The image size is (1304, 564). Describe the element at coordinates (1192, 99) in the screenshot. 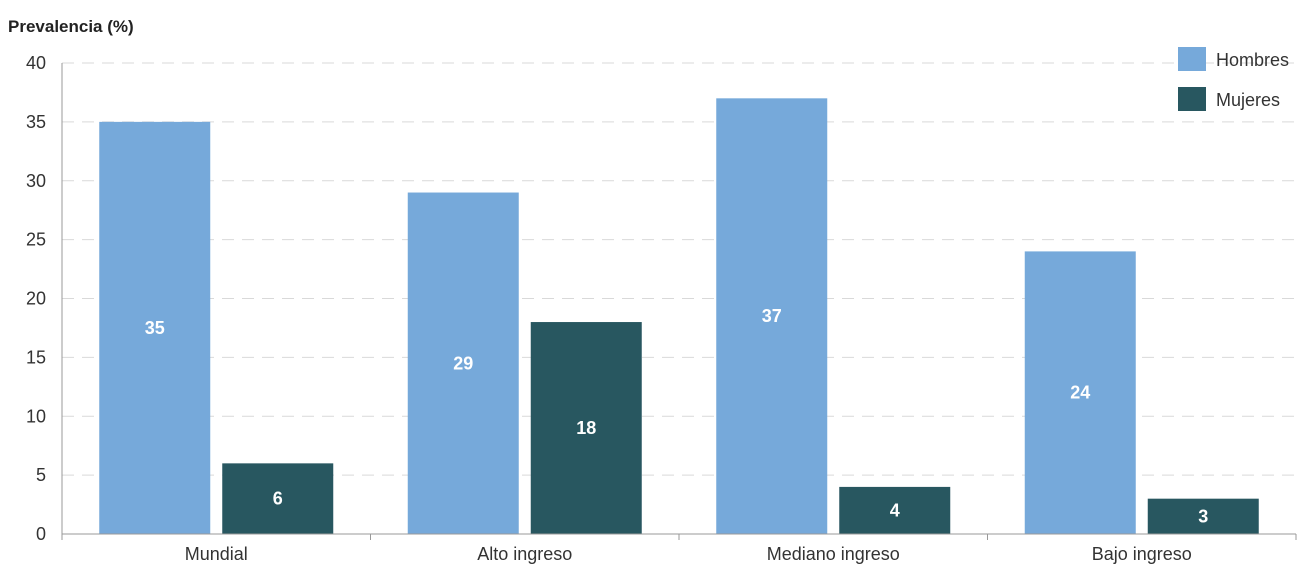

I see `legend-swatch-mujeres` at that location.